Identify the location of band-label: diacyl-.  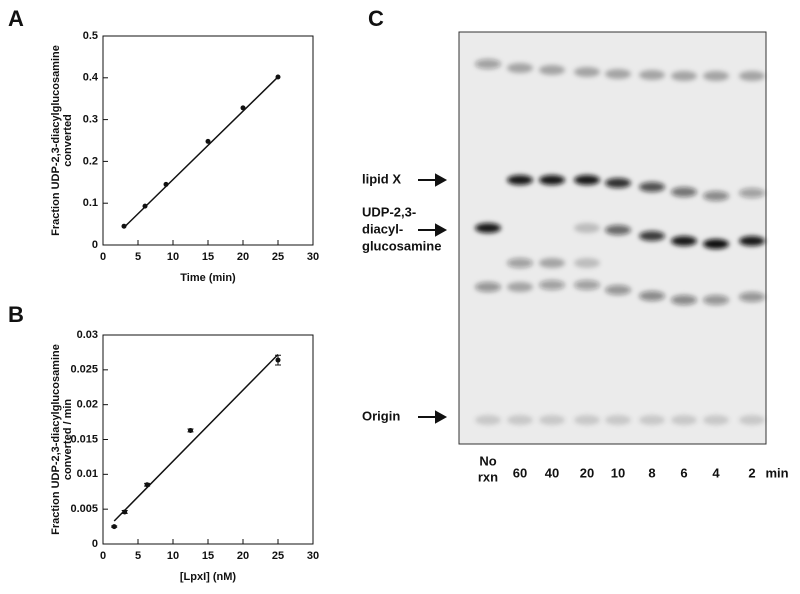
(382, 228).